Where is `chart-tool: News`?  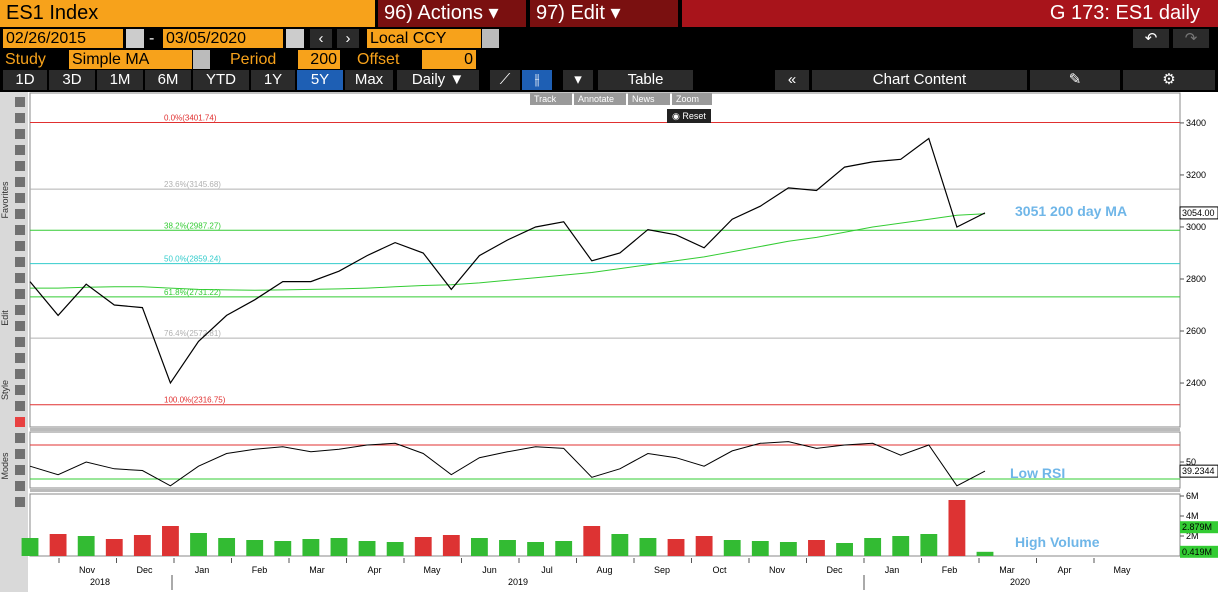
chart-tool: News is located at coordinates (649, 99).